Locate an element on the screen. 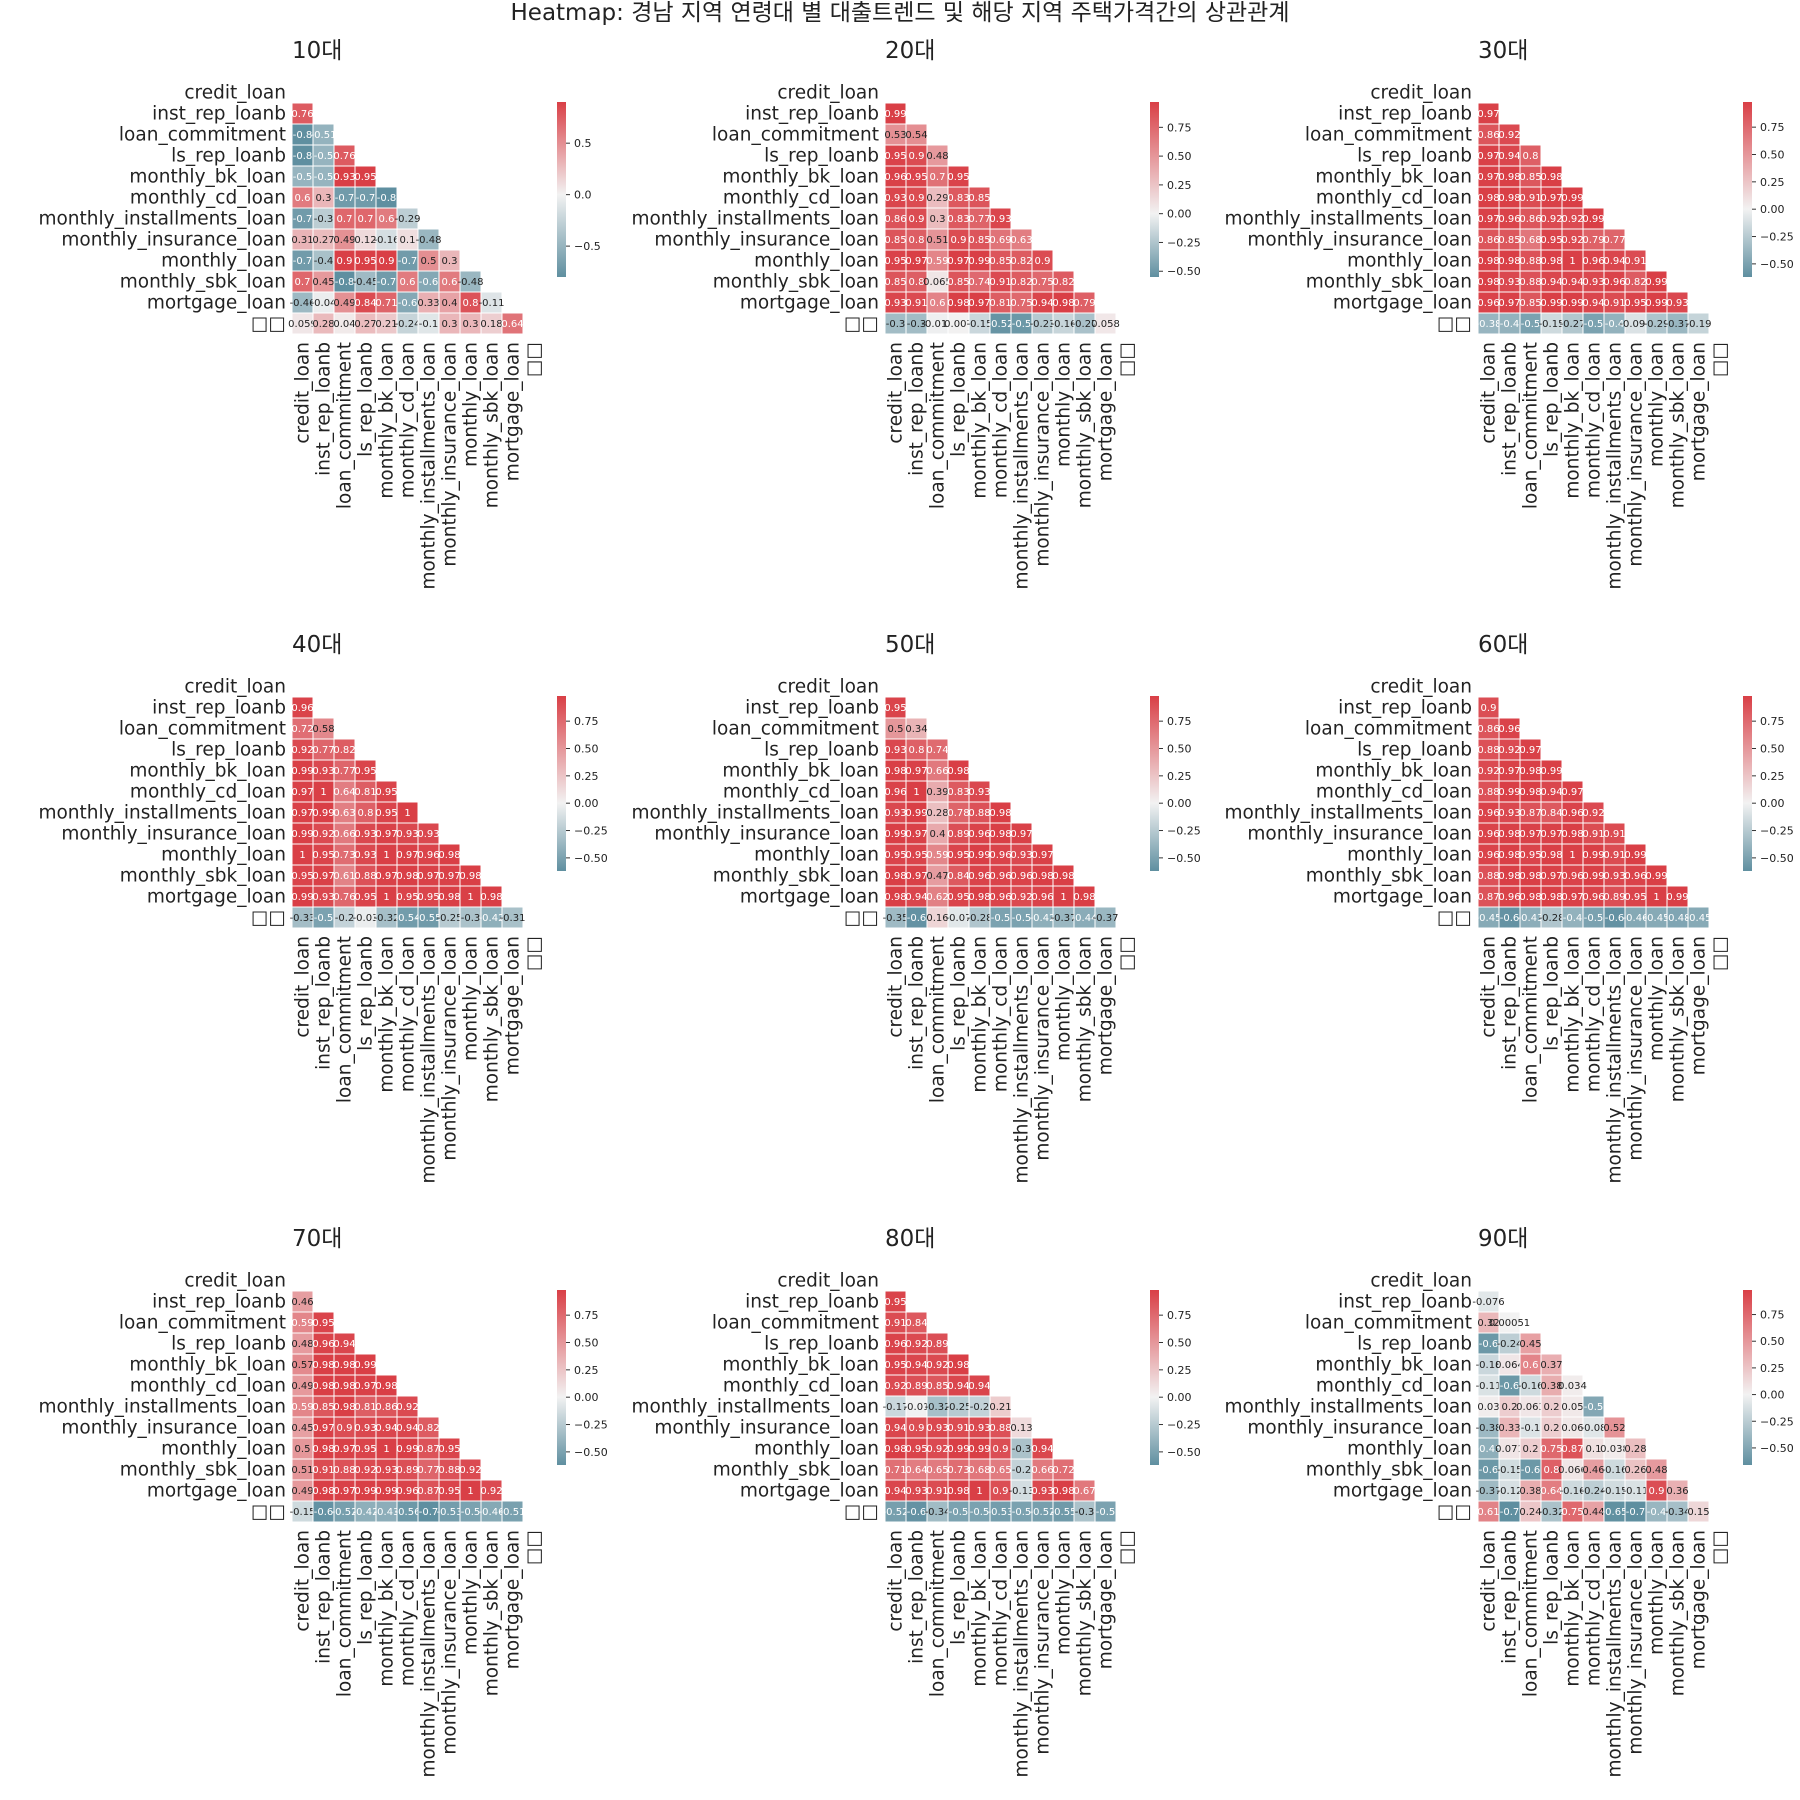 The width and height of the screenshot is (1800, 1800). cell-annotation: -0.16 is located at coordinates (1573, 1491).